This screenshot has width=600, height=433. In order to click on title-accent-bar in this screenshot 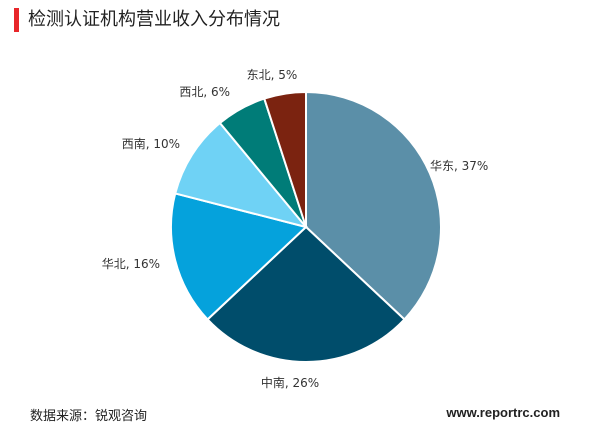, I will do `click(16, 20)`.